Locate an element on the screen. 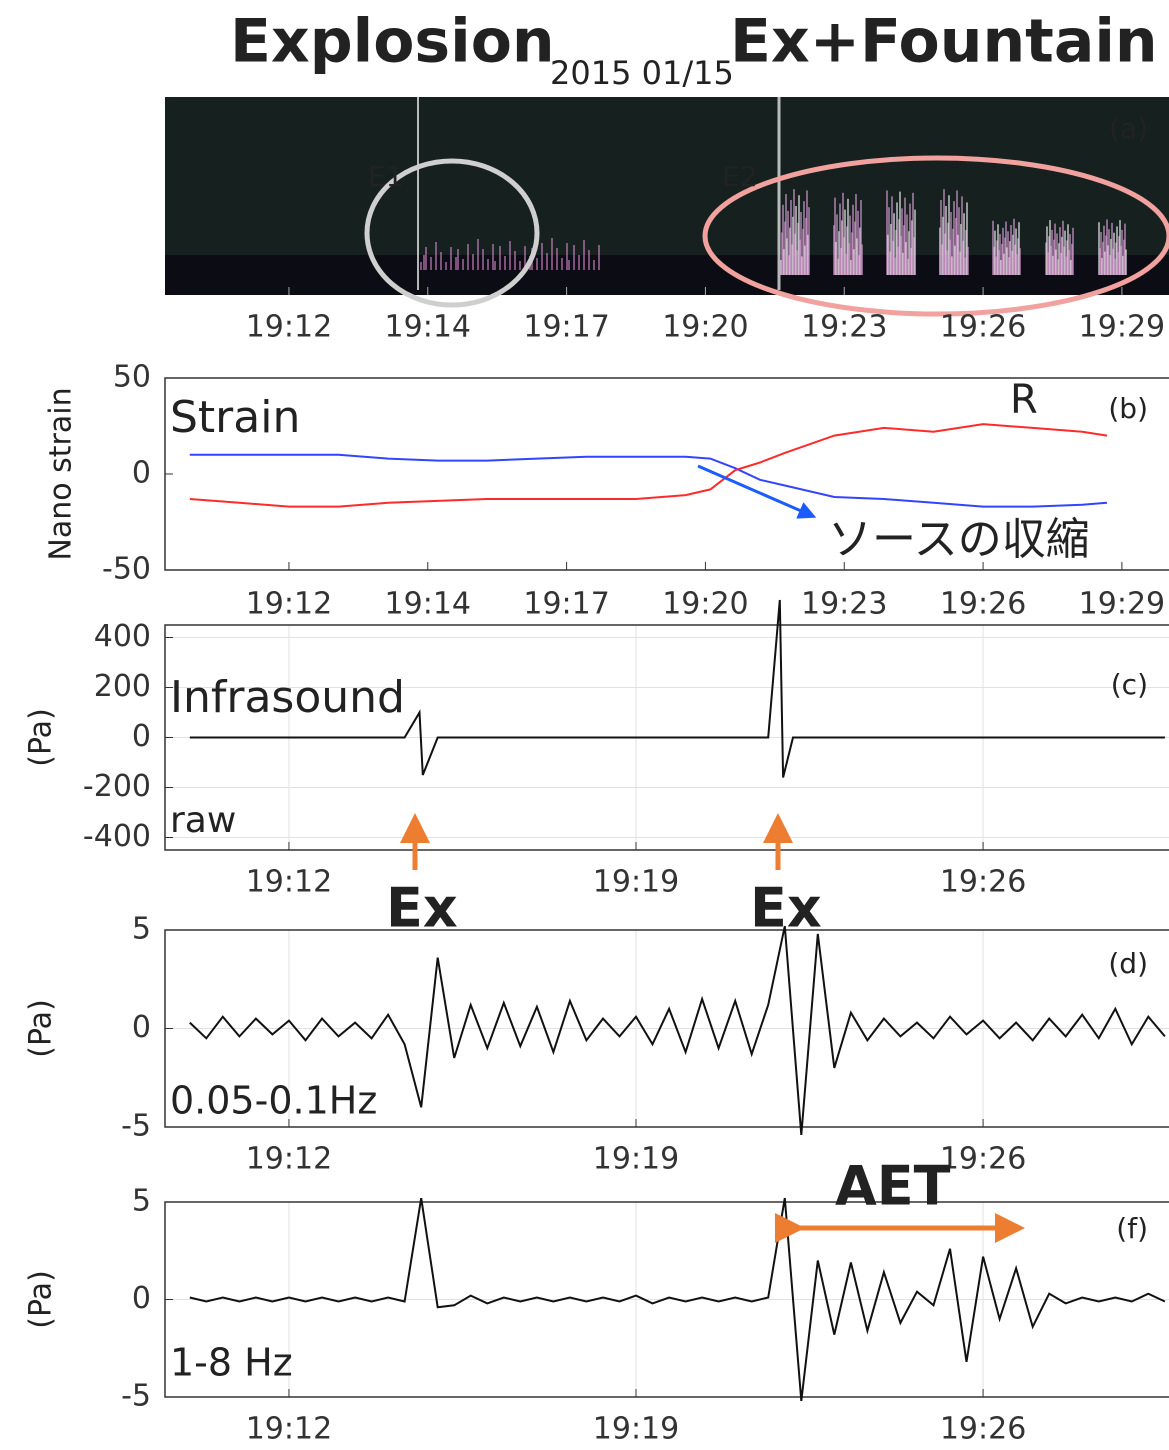 This screenshot has width=1169, height=1450. y-tick-label: 50 is located at coordinates (132, 377).